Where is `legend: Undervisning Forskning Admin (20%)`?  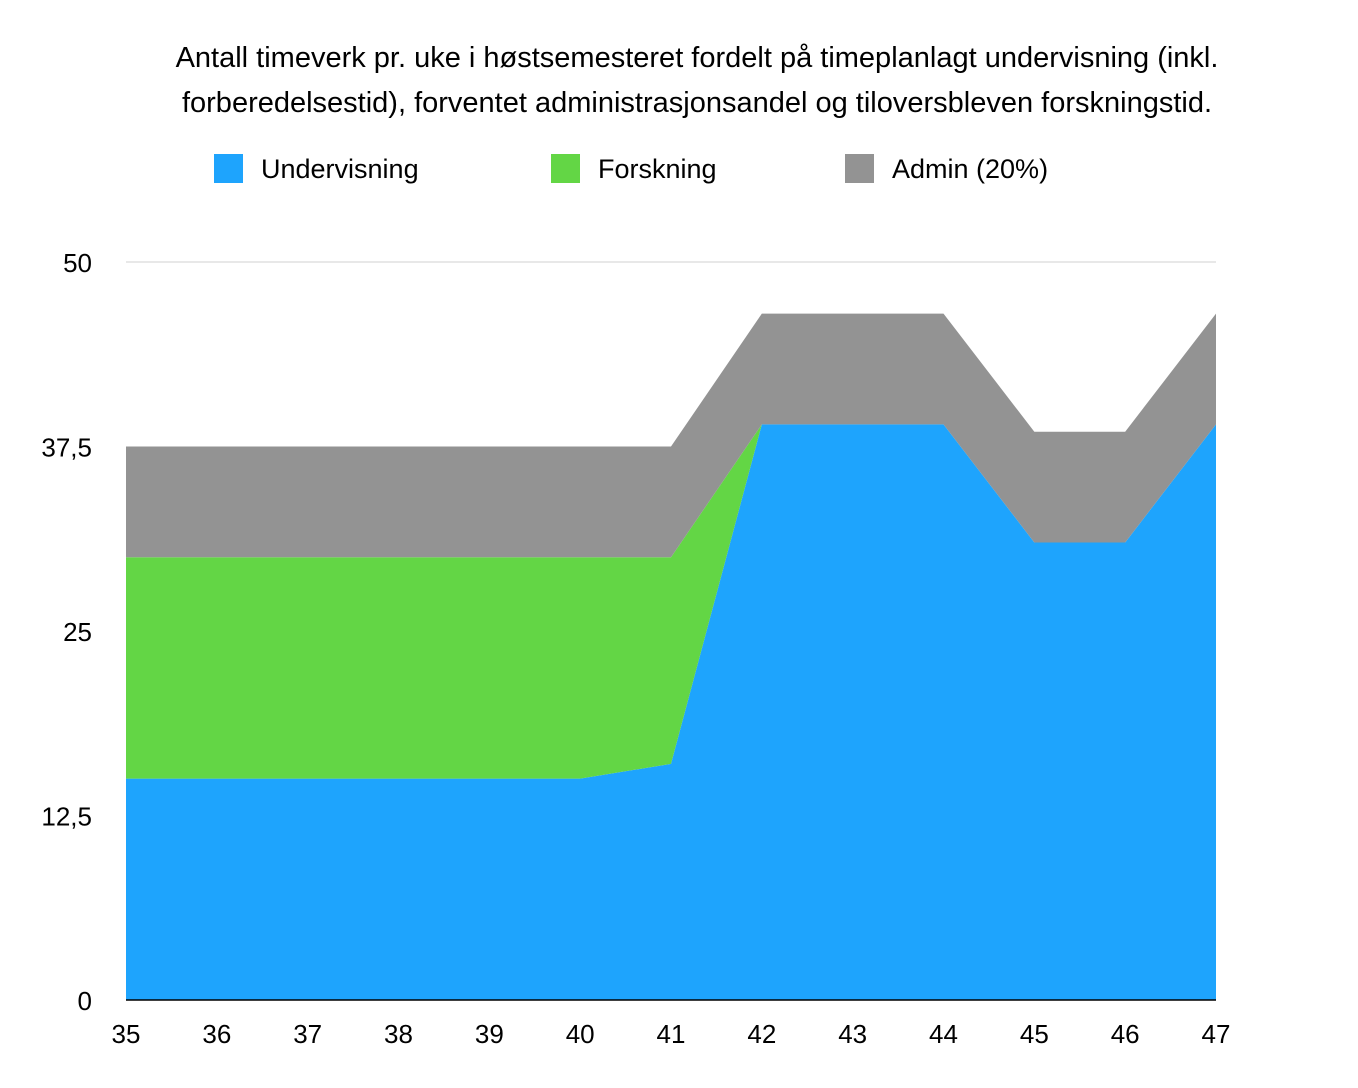 legend: Undervisning Forskning Admin (20%) is located at coordinates (631, 169).